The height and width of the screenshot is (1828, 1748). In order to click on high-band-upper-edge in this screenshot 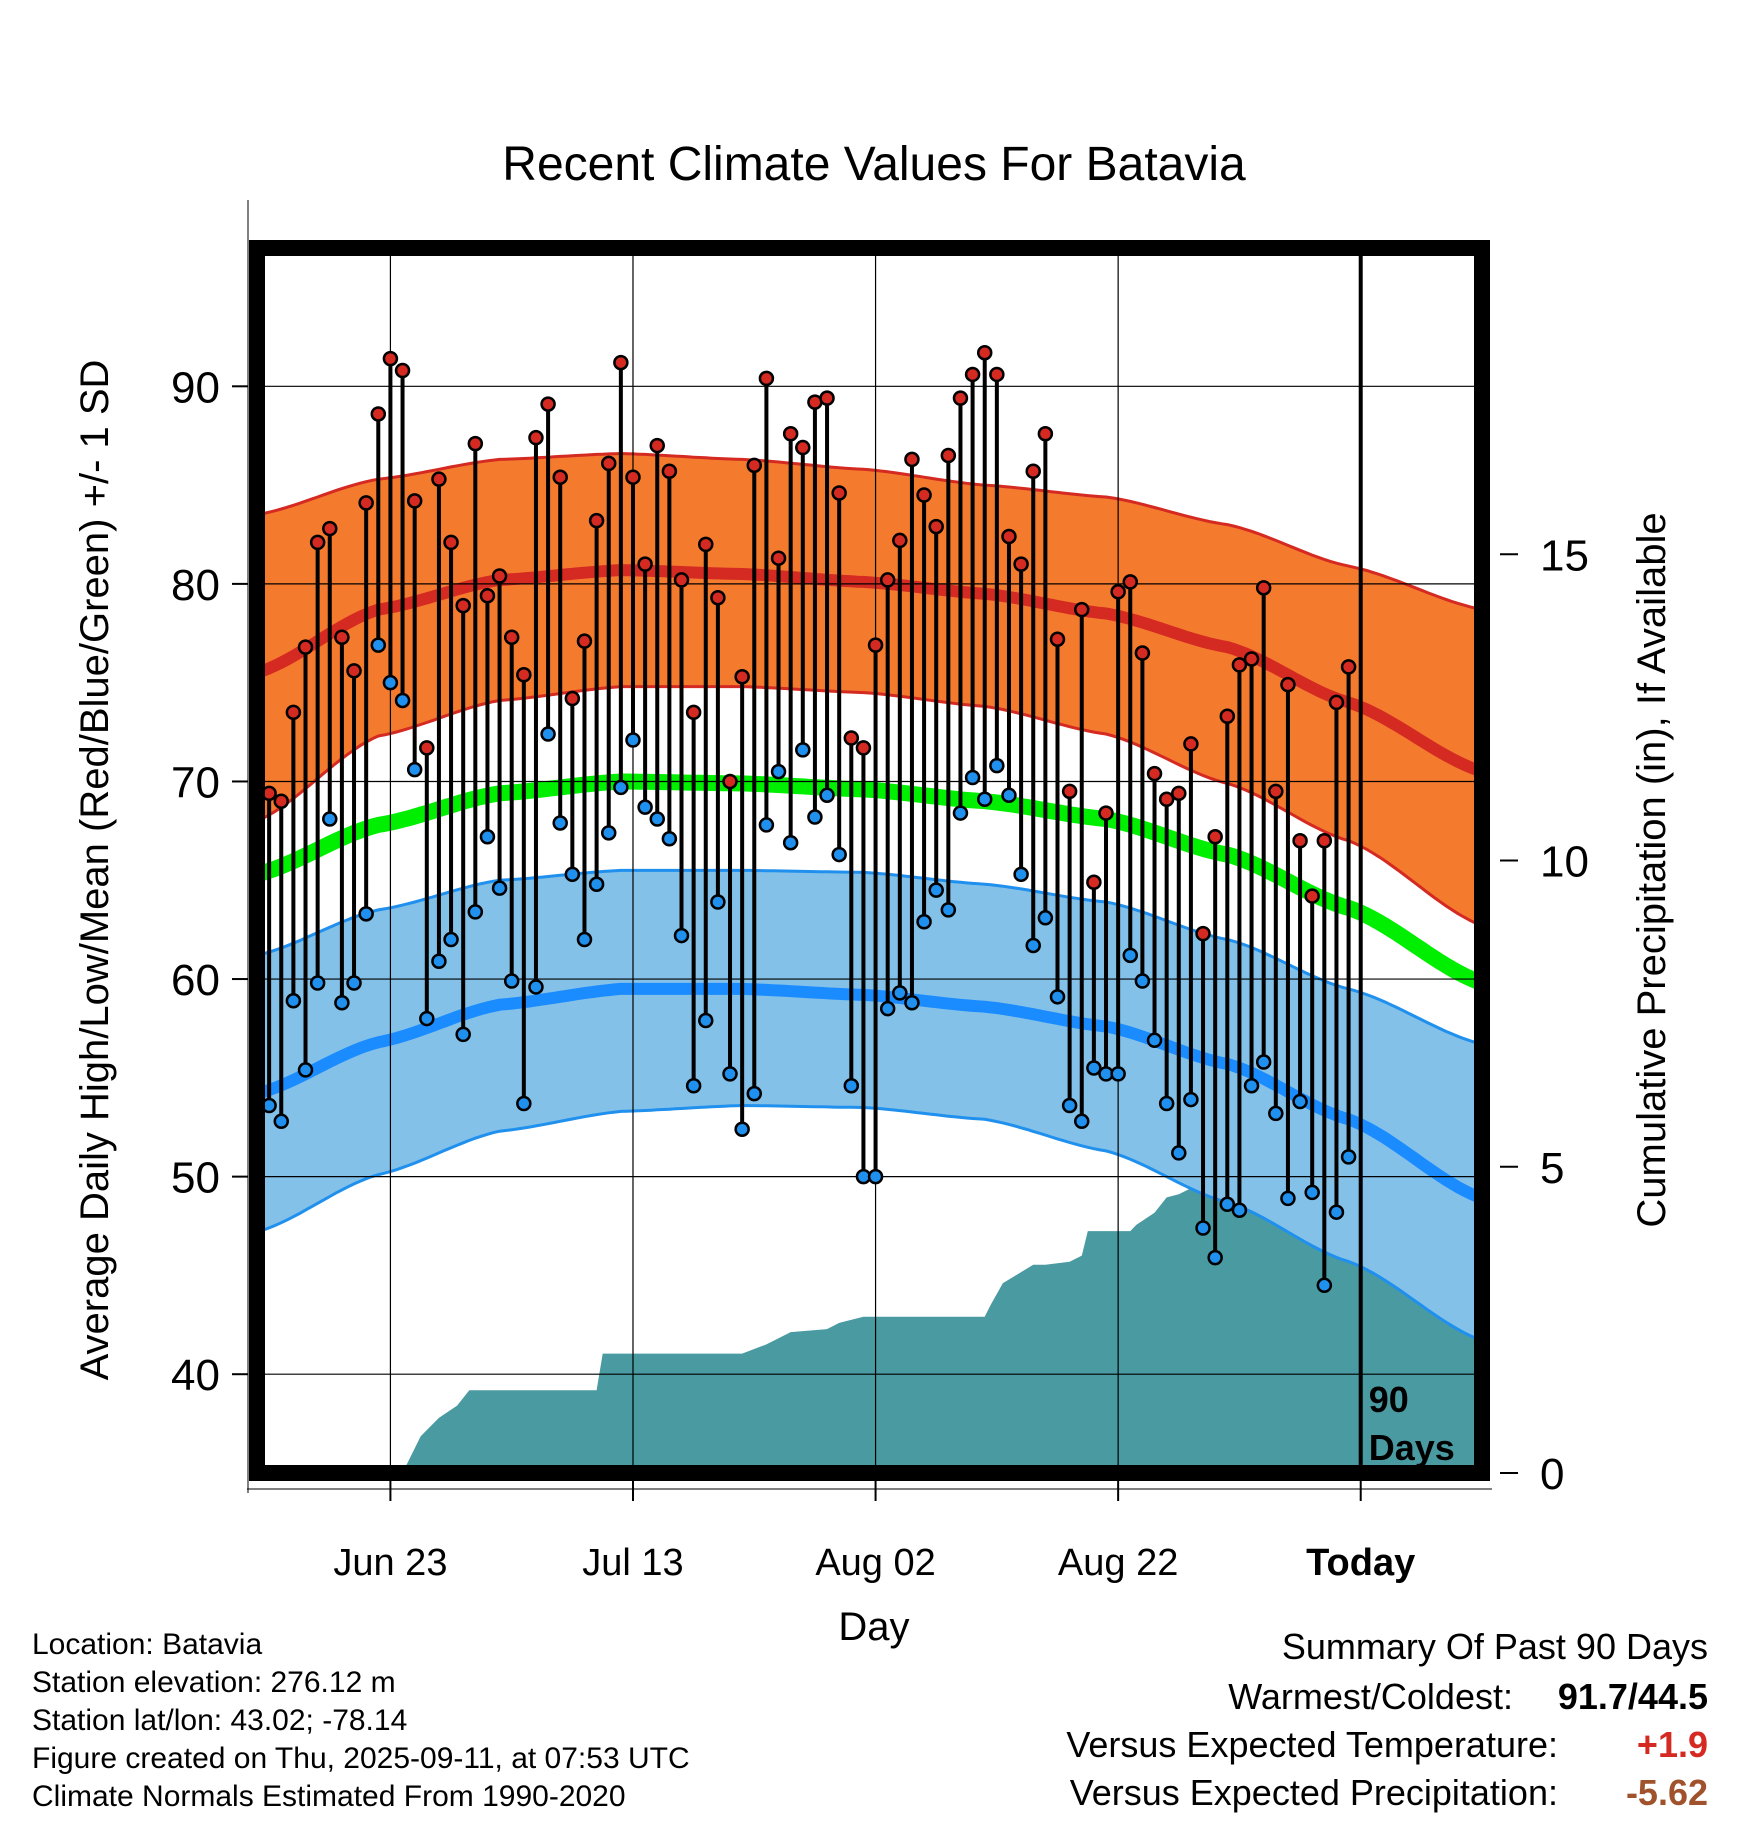, I will do `click(869, 531)`.